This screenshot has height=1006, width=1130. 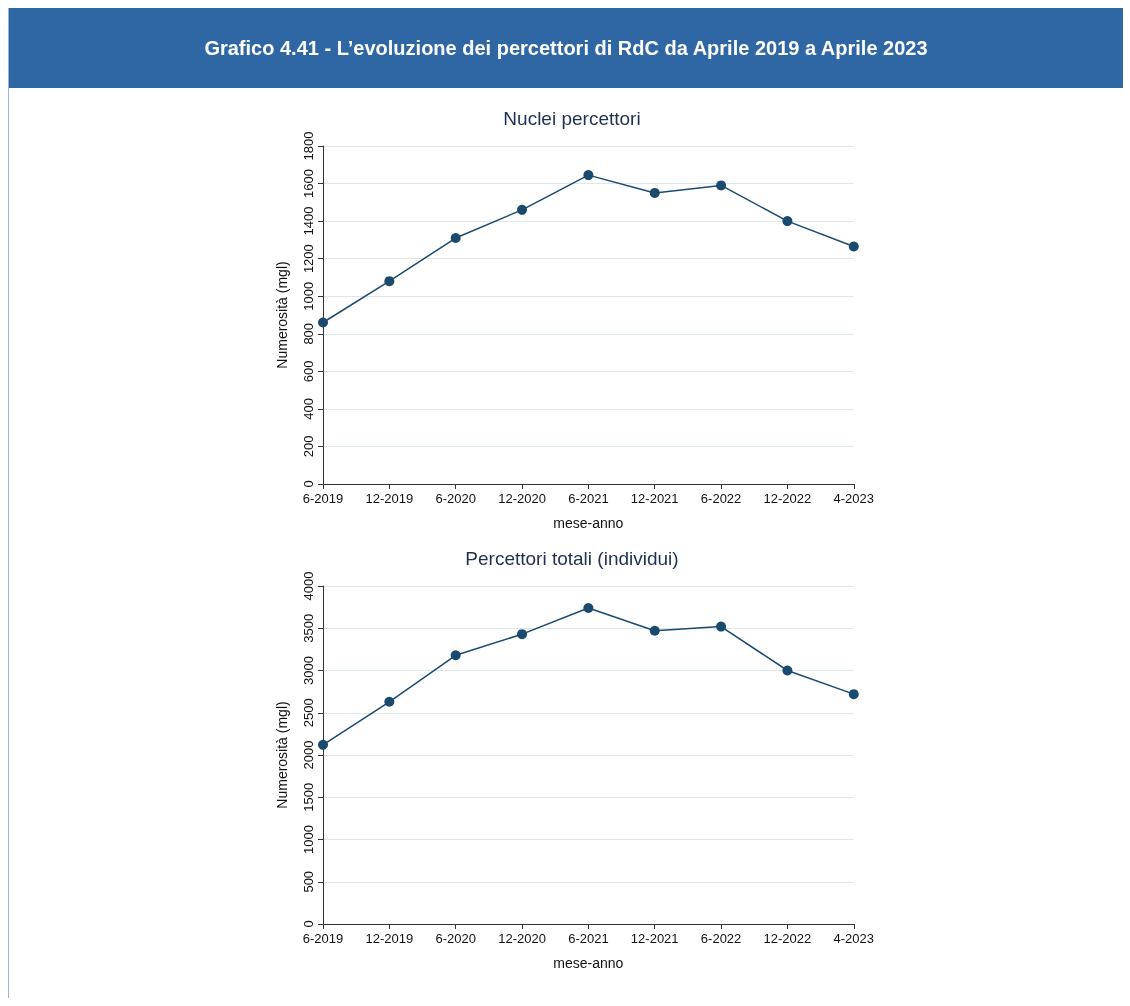 I want to click on y-tick-label: 600, so click(x=308, y=371).